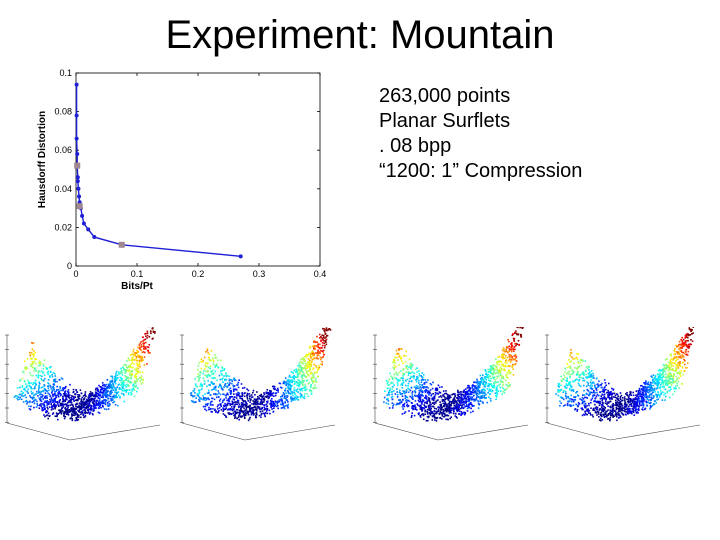  What do you see at coordinates (360, 35) in the screenshot?
I see `slide-title: Experiment: Mountain` at bounding box center [360, 35].